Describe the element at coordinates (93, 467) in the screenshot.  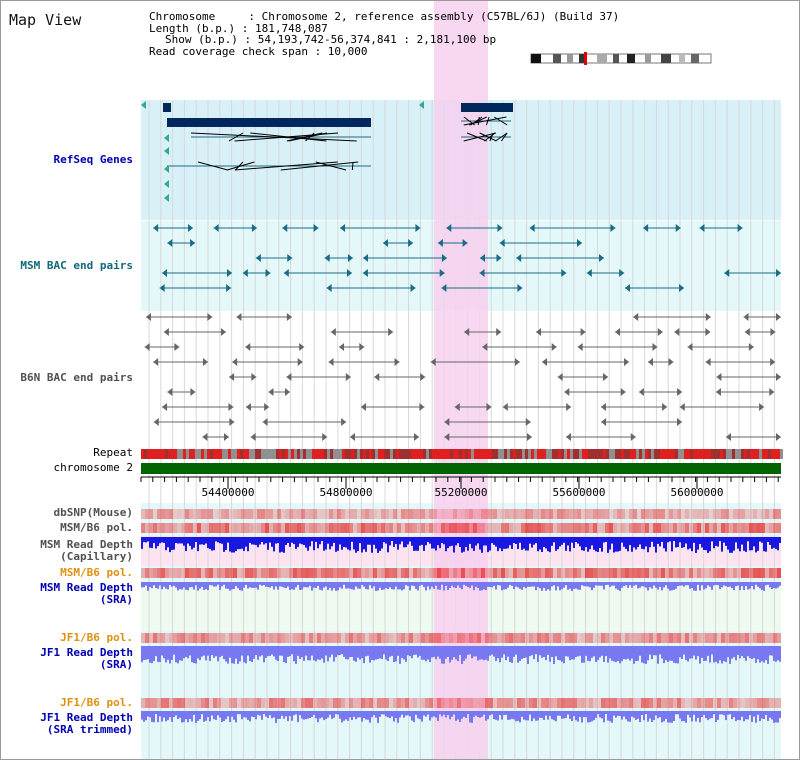
I see `track-label-chromosome: chromosome 2` at that location.